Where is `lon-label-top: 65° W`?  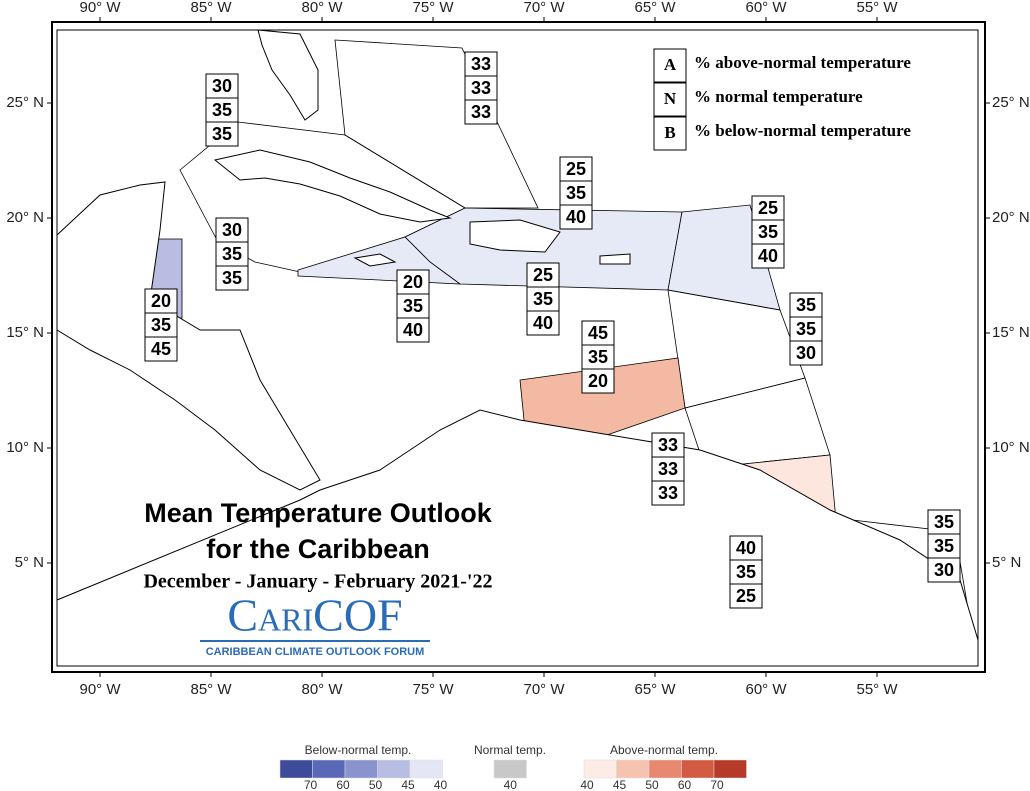
lon-label-top: 65° W is located at coordinates (655, 8).